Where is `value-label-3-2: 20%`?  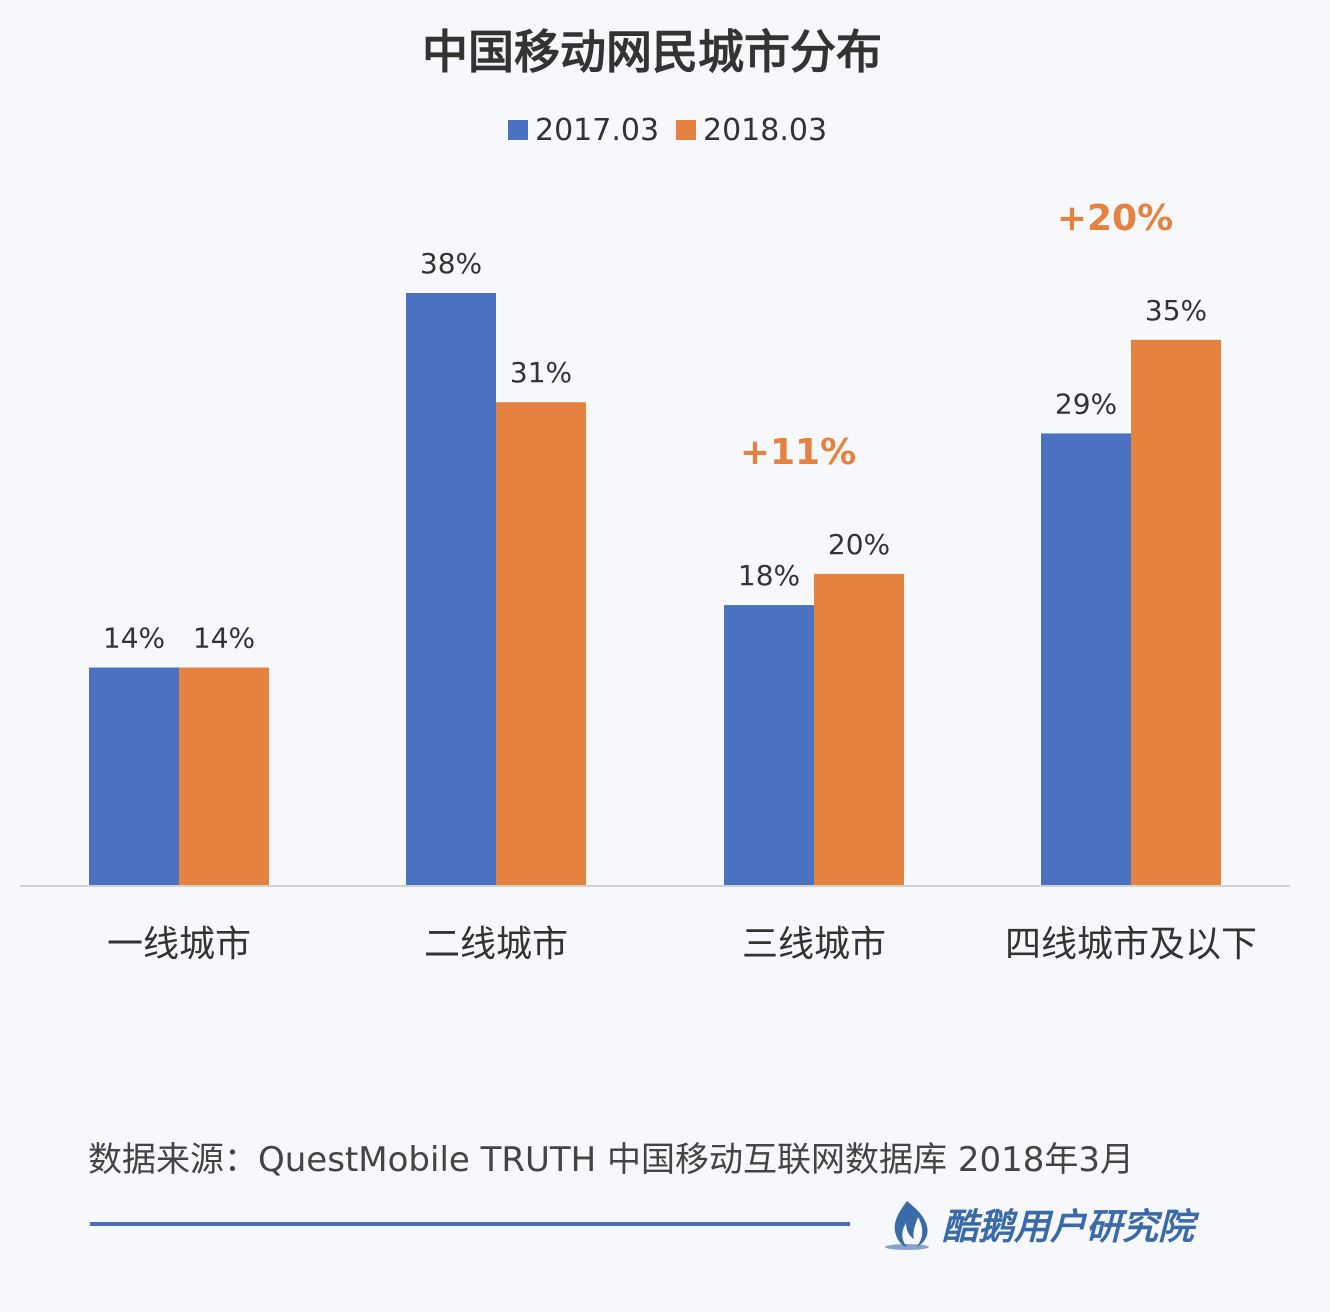 value-label-3-2: 20% is located at coordinates (859, 544).